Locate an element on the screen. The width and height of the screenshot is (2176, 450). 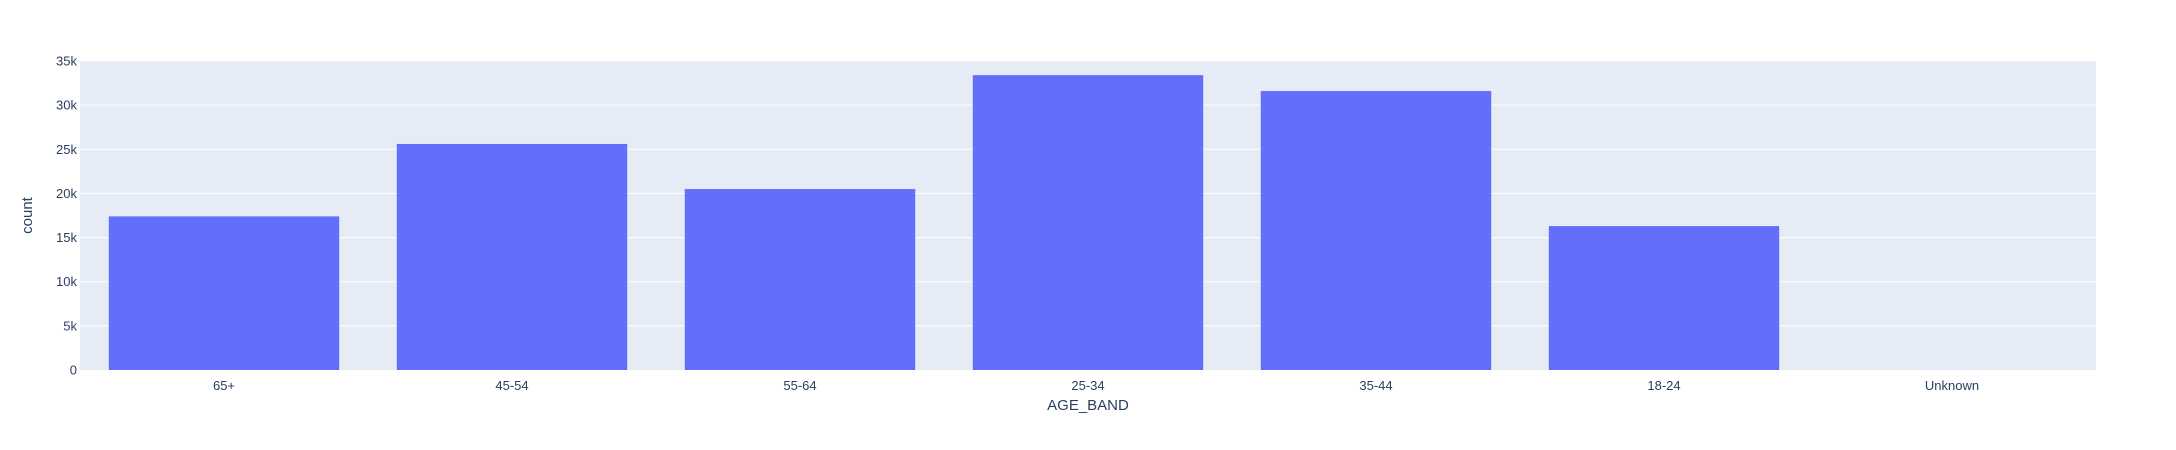
x-tick-label: 18-24 is located at coordinates (1663, 385).